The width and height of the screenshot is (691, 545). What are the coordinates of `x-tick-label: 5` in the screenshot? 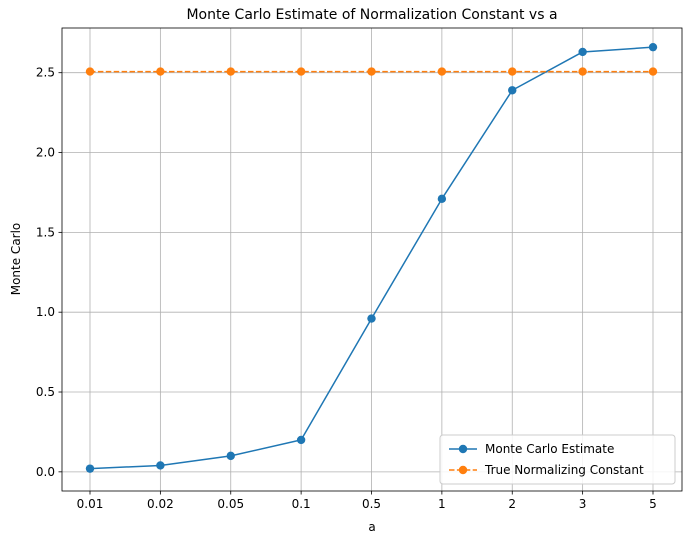 It's located at (653, 504).